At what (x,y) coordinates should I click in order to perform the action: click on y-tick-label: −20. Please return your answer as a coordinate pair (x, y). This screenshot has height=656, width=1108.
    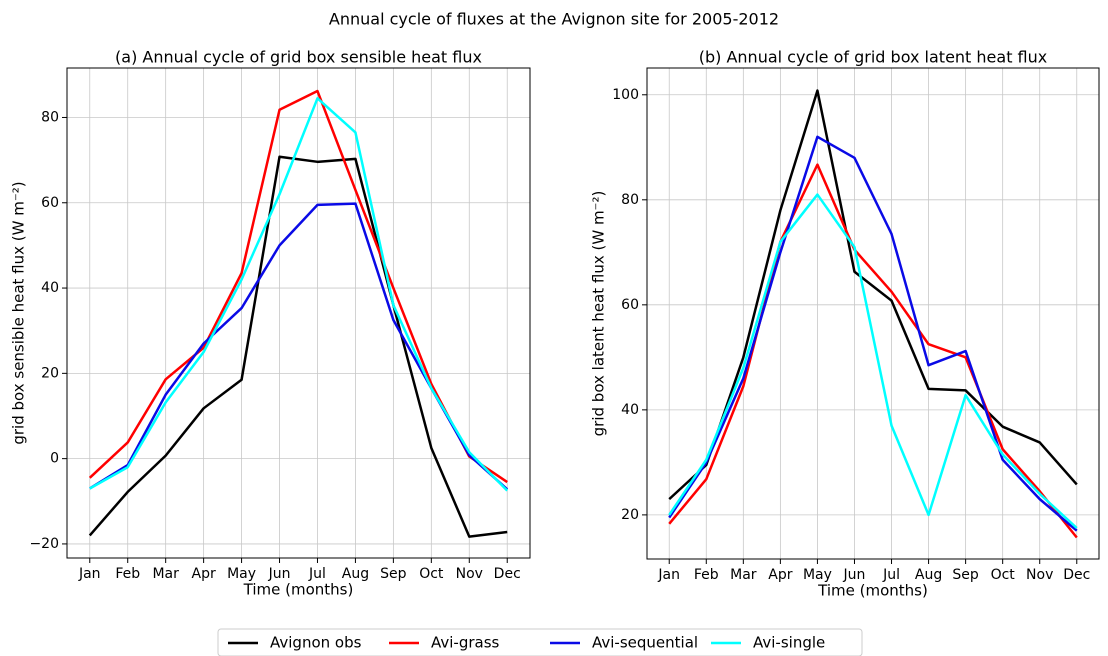
    Looking at the image, I should click on (44, 544).